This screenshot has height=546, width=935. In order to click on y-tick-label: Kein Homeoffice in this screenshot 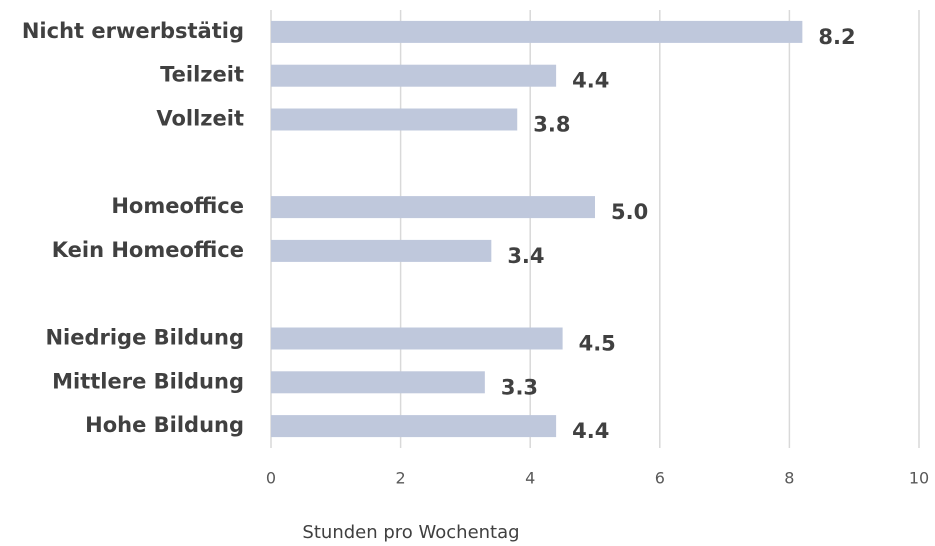, I will do `click(148, 250)`.